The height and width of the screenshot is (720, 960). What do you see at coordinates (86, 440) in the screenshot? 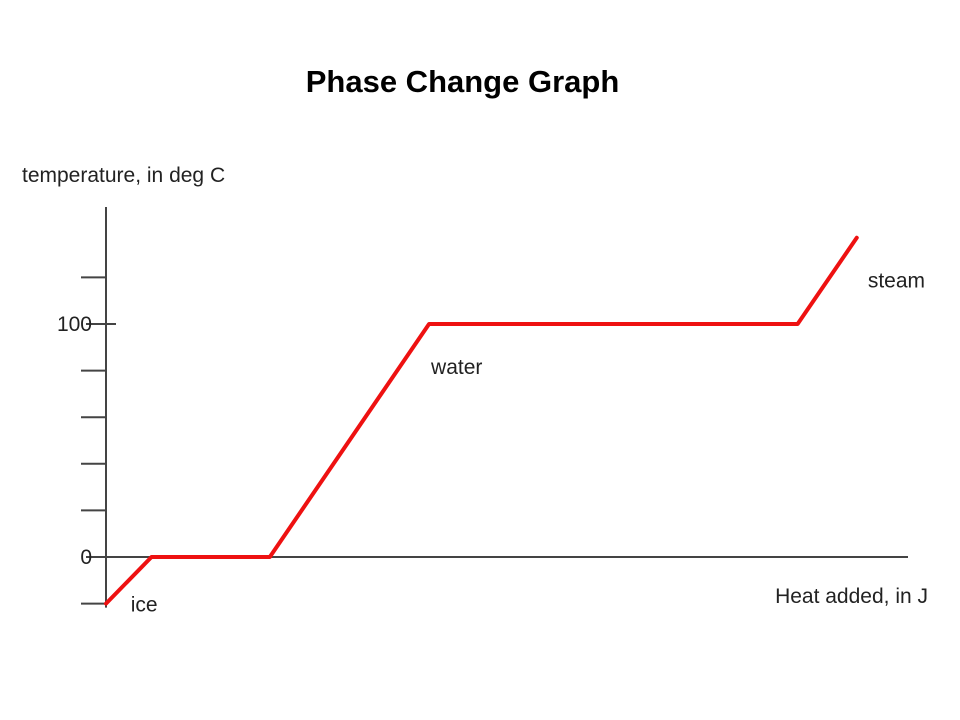
I see `y-ticks: 0 100` at bounding box center [86, 440].